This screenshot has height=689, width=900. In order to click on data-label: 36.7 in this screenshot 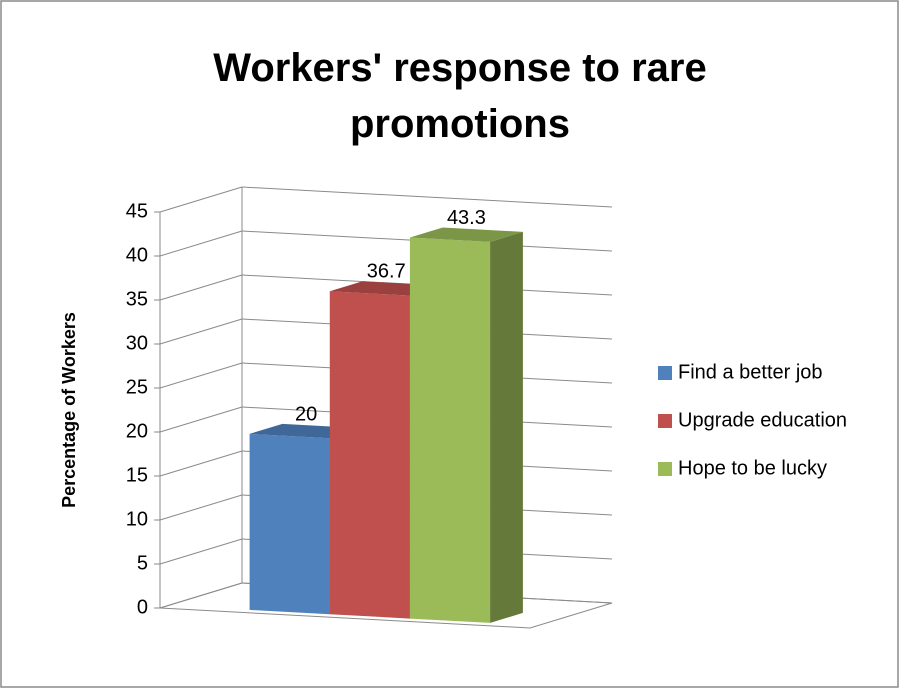, I will do `click(386, 272)`.